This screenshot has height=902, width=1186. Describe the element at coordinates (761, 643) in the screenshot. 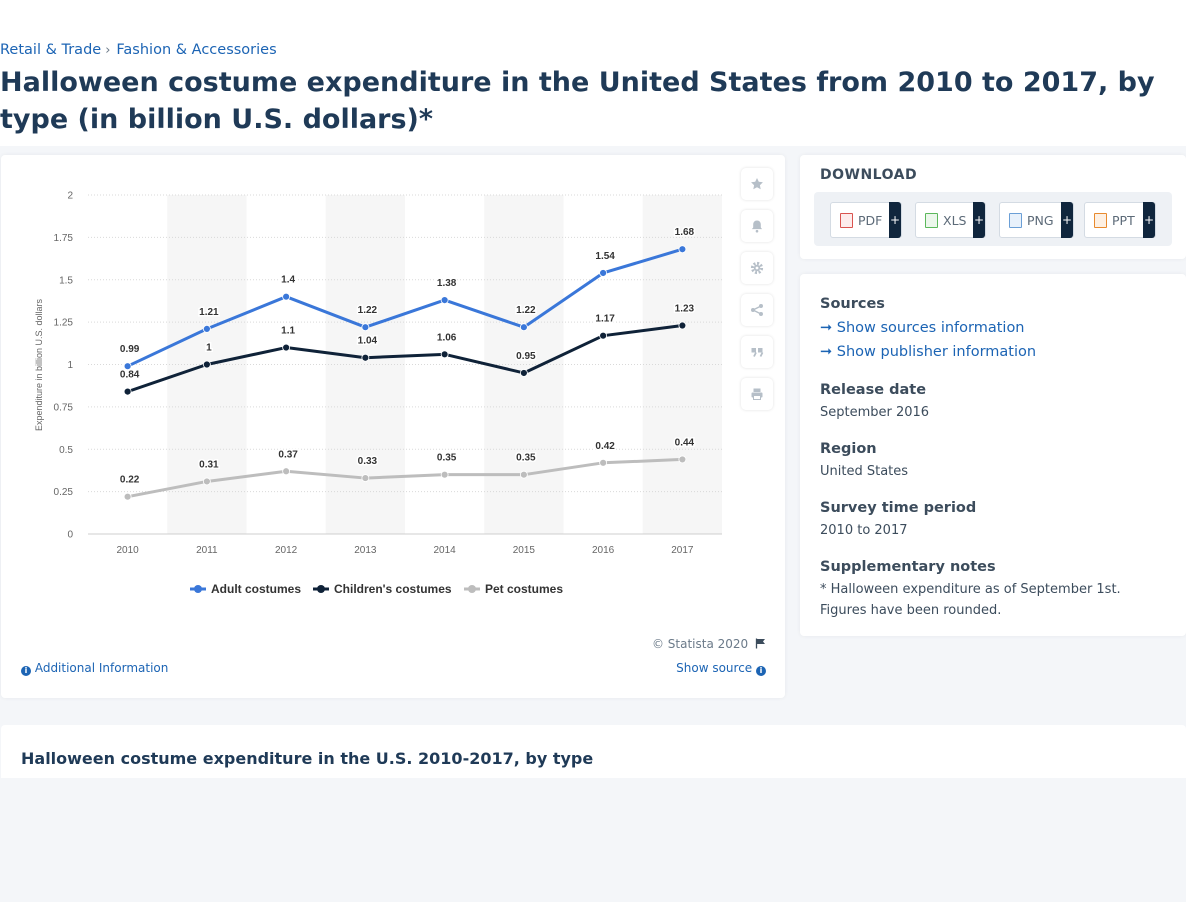

I see `flag-icon` at that location.